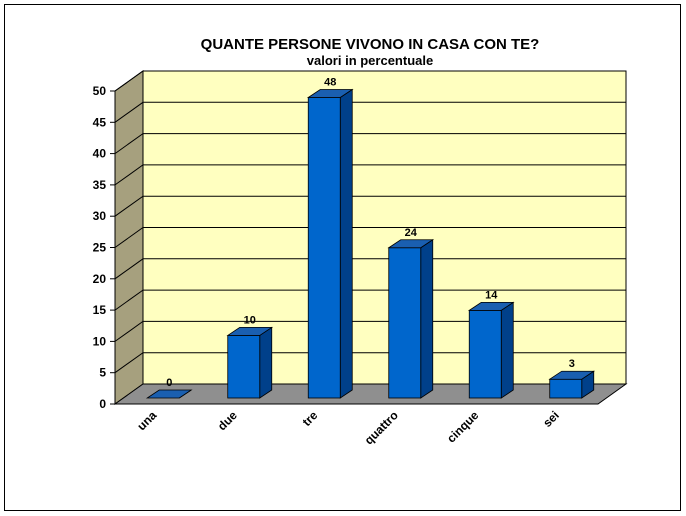  What do you see at coordinates (381, 427) in the screenshot?
I see `x-category-label: quattro` at bounding box center [381, 427].